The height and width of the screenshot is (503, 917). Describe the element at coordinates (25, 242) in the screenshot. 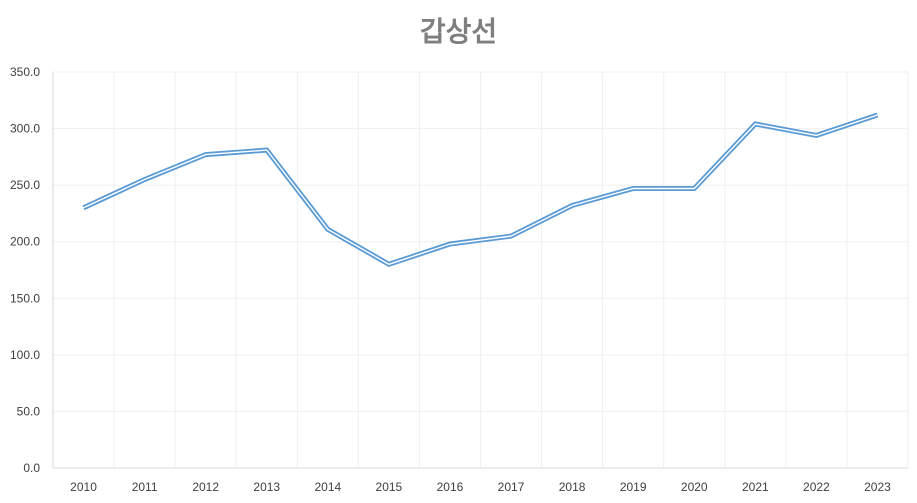

I see `y-tick-label: 200.0` at that location.